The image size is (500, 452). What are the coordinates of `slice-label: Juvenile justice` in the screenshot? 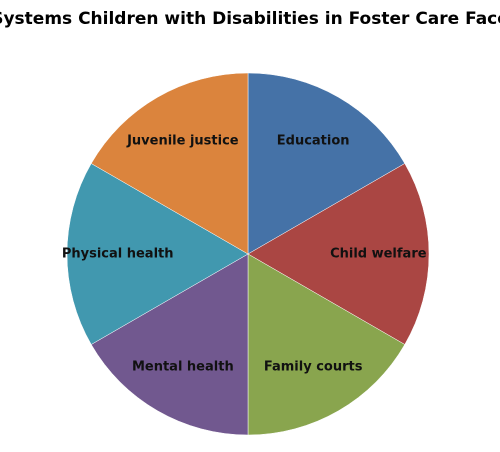 It's located at (182, 141).